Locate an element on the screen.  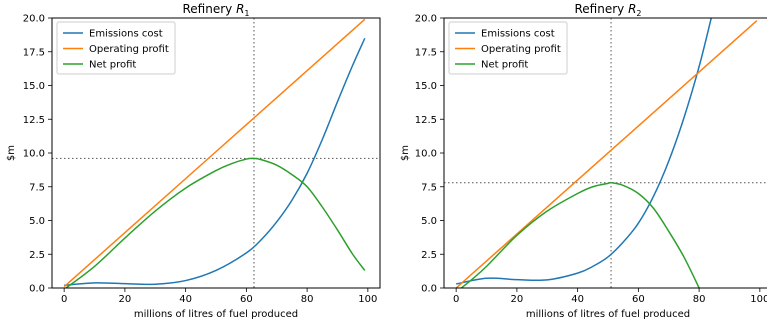
chart-title-2: Refinery R2 is located at coordinates (607, 10).